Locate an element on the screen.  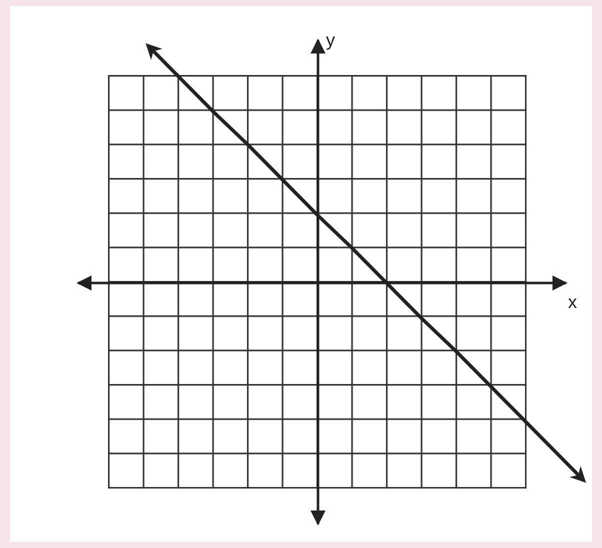
x-axis-title: x is located at coordinates (572, 302).